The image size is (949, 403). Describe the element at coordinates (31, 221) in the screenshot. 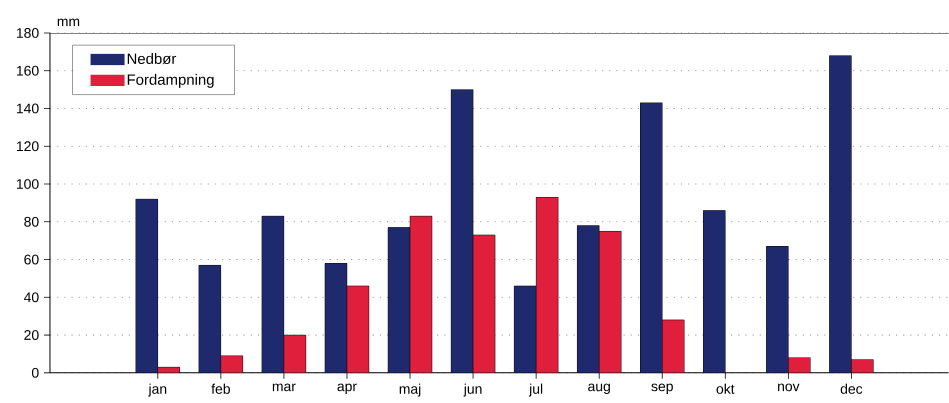

I see `y-tick-label: 80` at that location.